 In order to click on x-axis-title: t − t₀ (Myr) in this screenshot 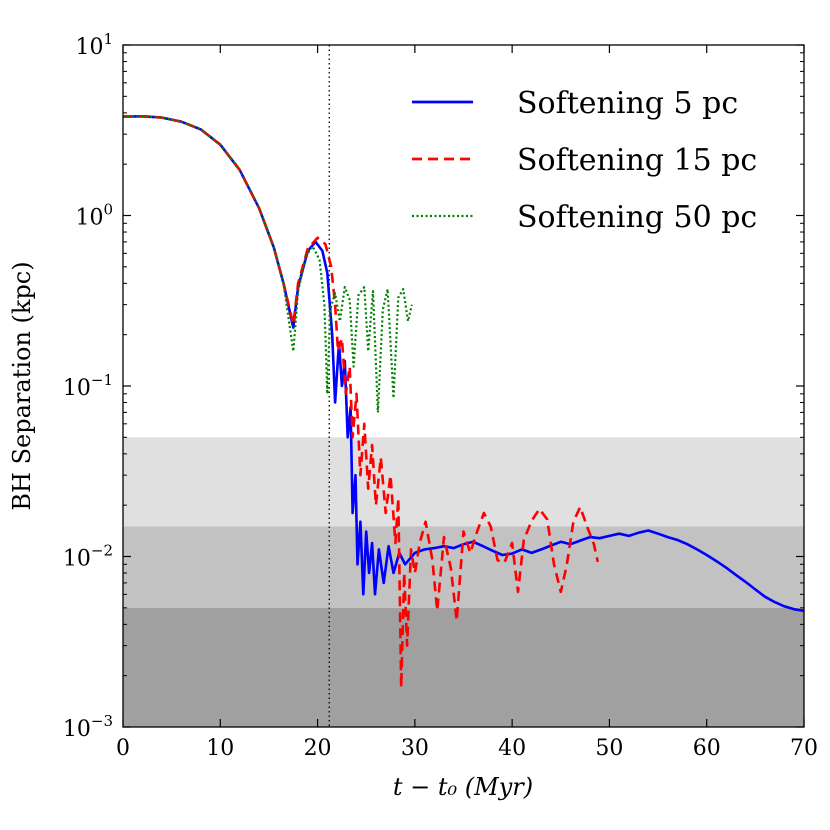, I will do `click(463, 787)`.